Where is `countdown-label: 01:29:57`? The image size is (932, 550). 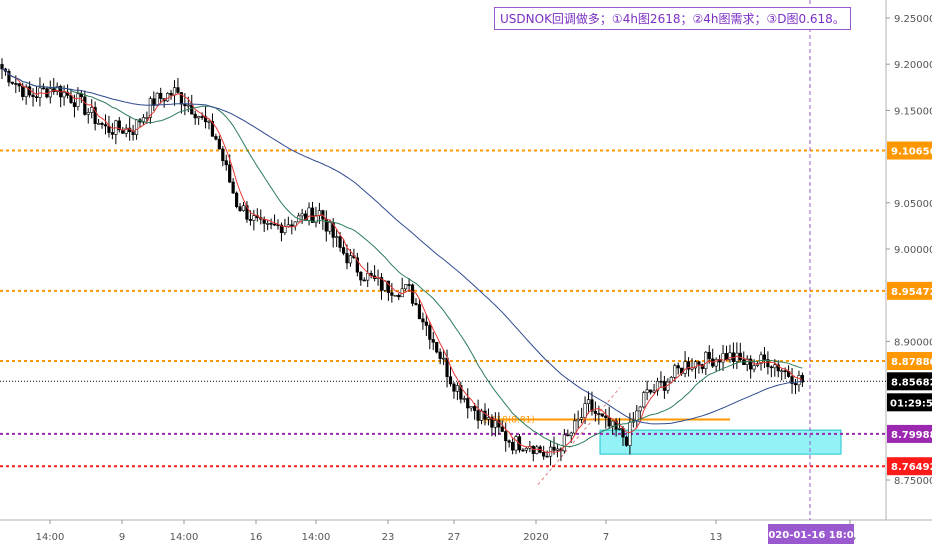 countdown-label: 01:29:57 is located at coordinates (911, 403).